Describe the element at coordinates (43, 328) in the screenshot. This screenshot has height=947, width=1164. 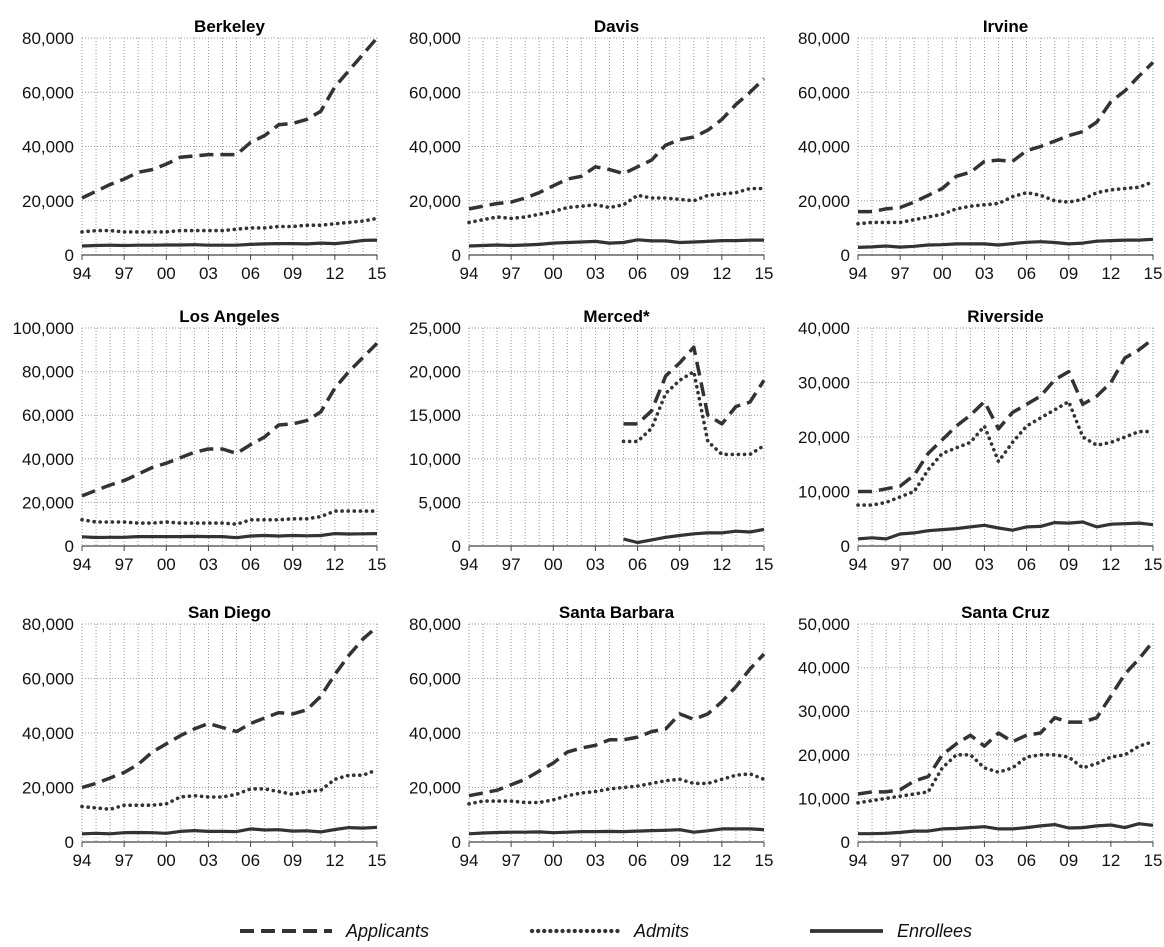
I see `y-tick-label: 100,000` at that location.